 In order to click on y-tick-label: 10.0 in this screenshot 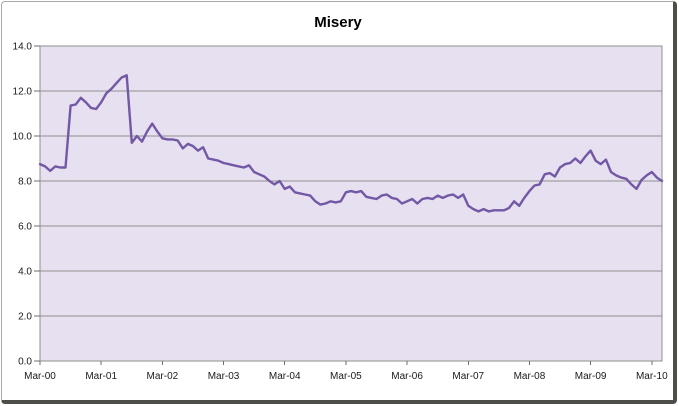, I will do `click(23, 137)`.